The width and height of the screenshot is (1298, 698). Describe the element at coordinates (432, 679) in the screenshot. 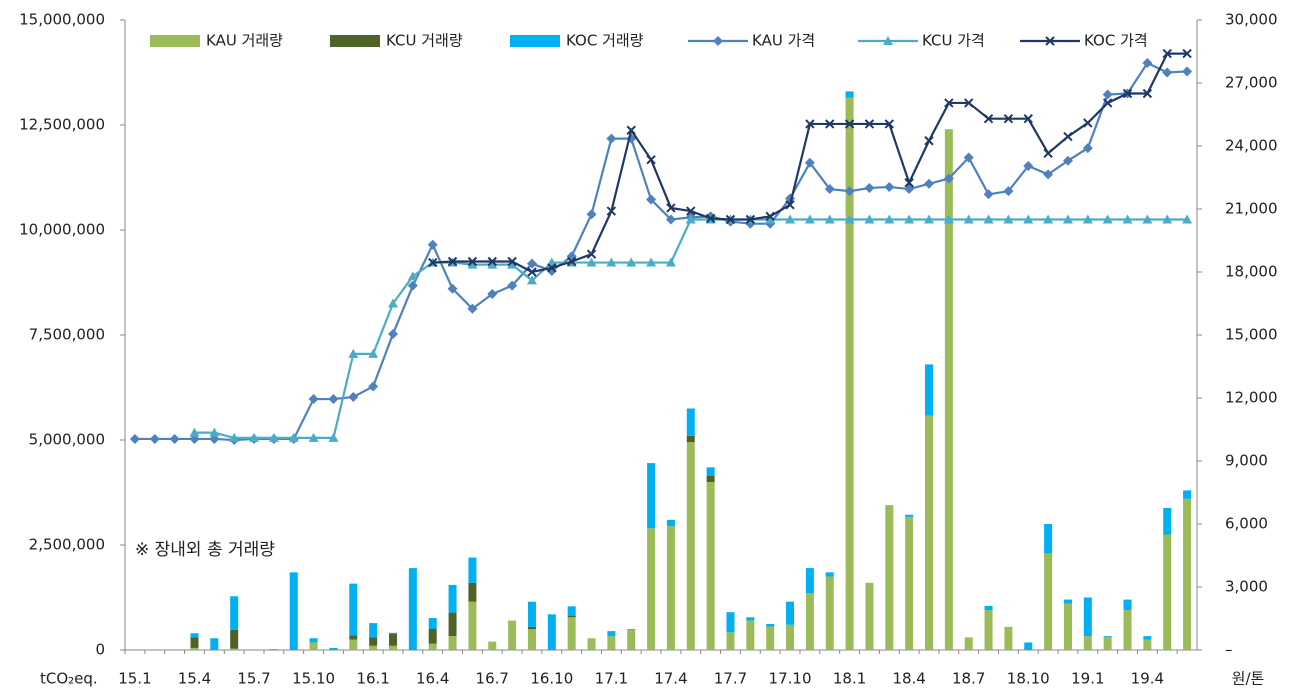

I see `x-tick-label: 16.4` at that location.